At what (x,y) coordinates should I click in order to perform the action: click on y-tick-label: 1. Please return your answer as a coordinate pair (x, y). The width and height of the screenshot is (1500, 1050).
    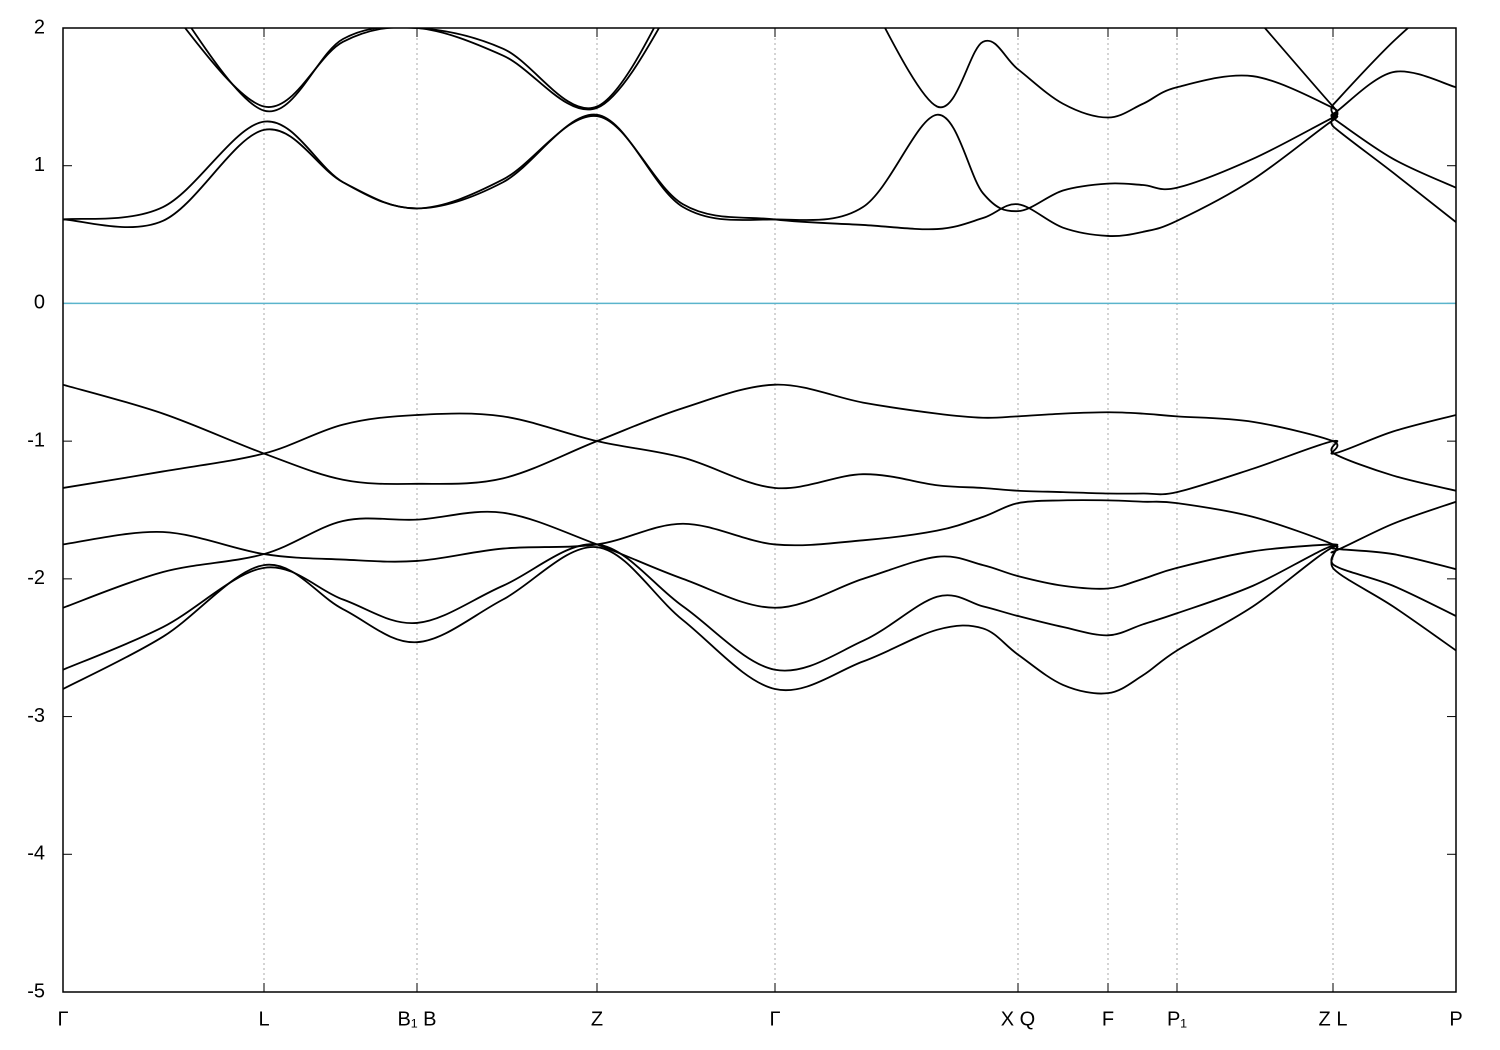
    Looking at the image, I should click on (39, 165).